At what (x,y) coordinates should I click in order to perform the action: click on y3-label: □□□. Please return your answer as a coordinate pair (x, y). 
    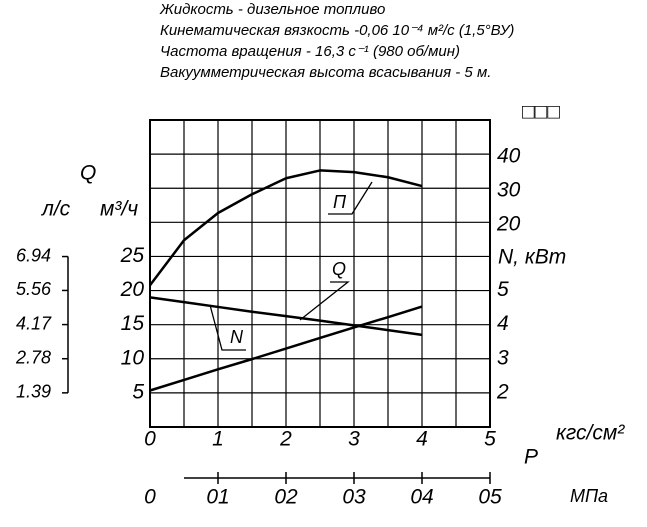
    Looking at the image, I should click on (541, 112).